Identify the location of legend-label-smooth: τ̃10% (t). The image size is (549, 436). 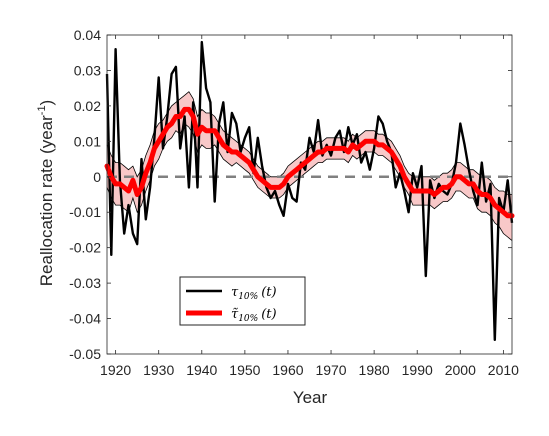
(254, 315).